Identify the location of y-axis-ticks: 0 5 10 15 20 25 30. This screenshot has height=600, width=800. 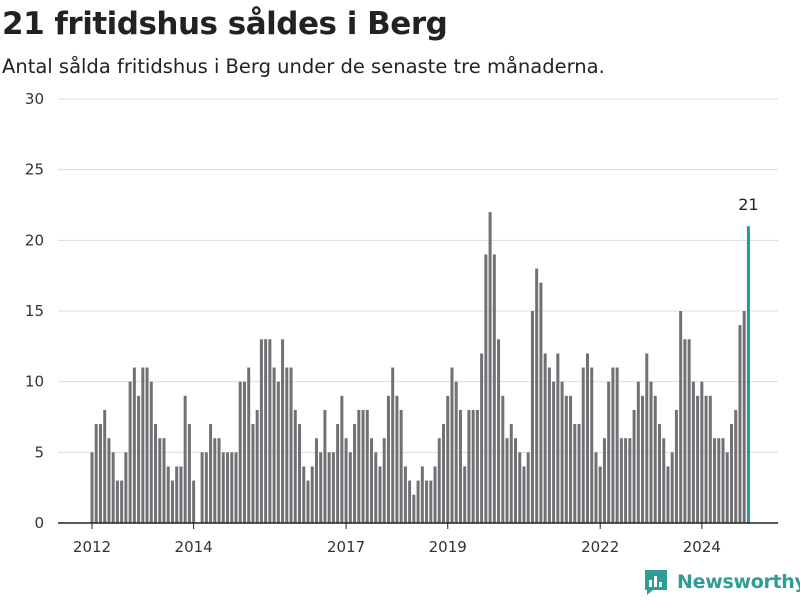
(34, 311).